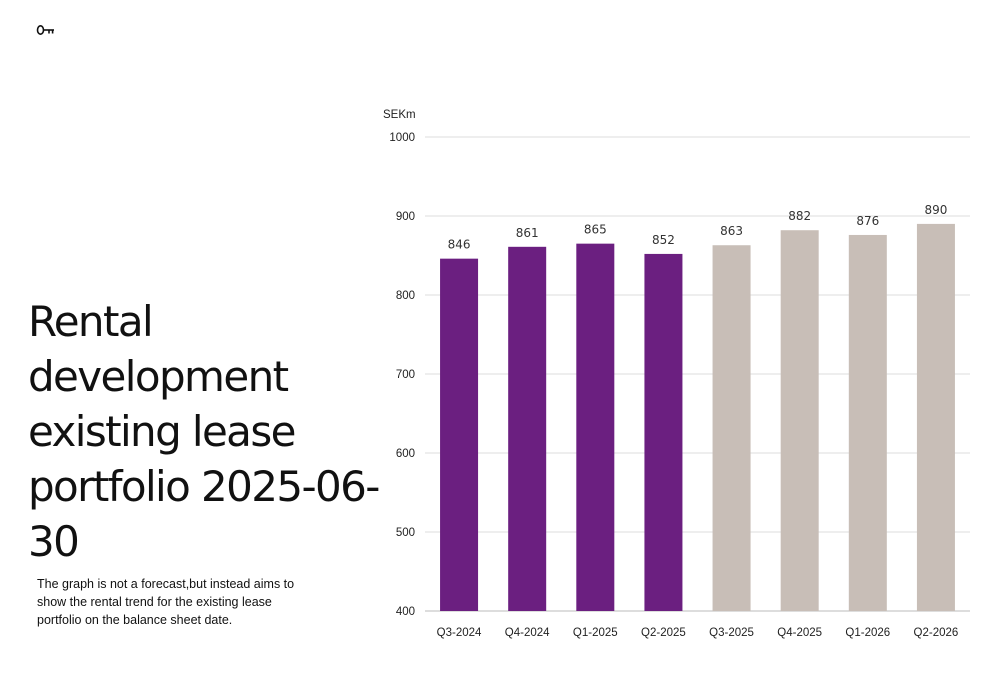  What do you see at coordinates (204, 514) in the screenshot?
I see `title-line-3: portfolio 2025-06-30` at bounding box center [204, 514].